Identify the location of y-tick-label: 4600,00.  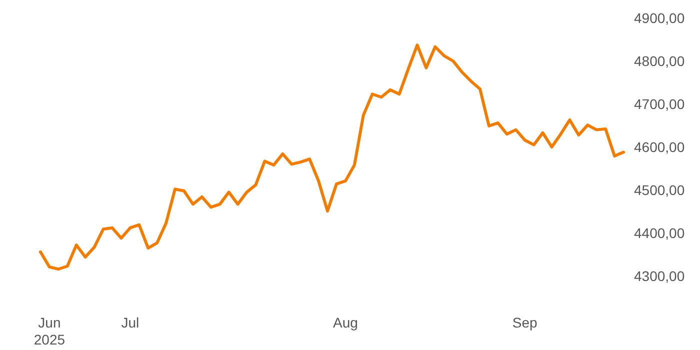
(659, 147).